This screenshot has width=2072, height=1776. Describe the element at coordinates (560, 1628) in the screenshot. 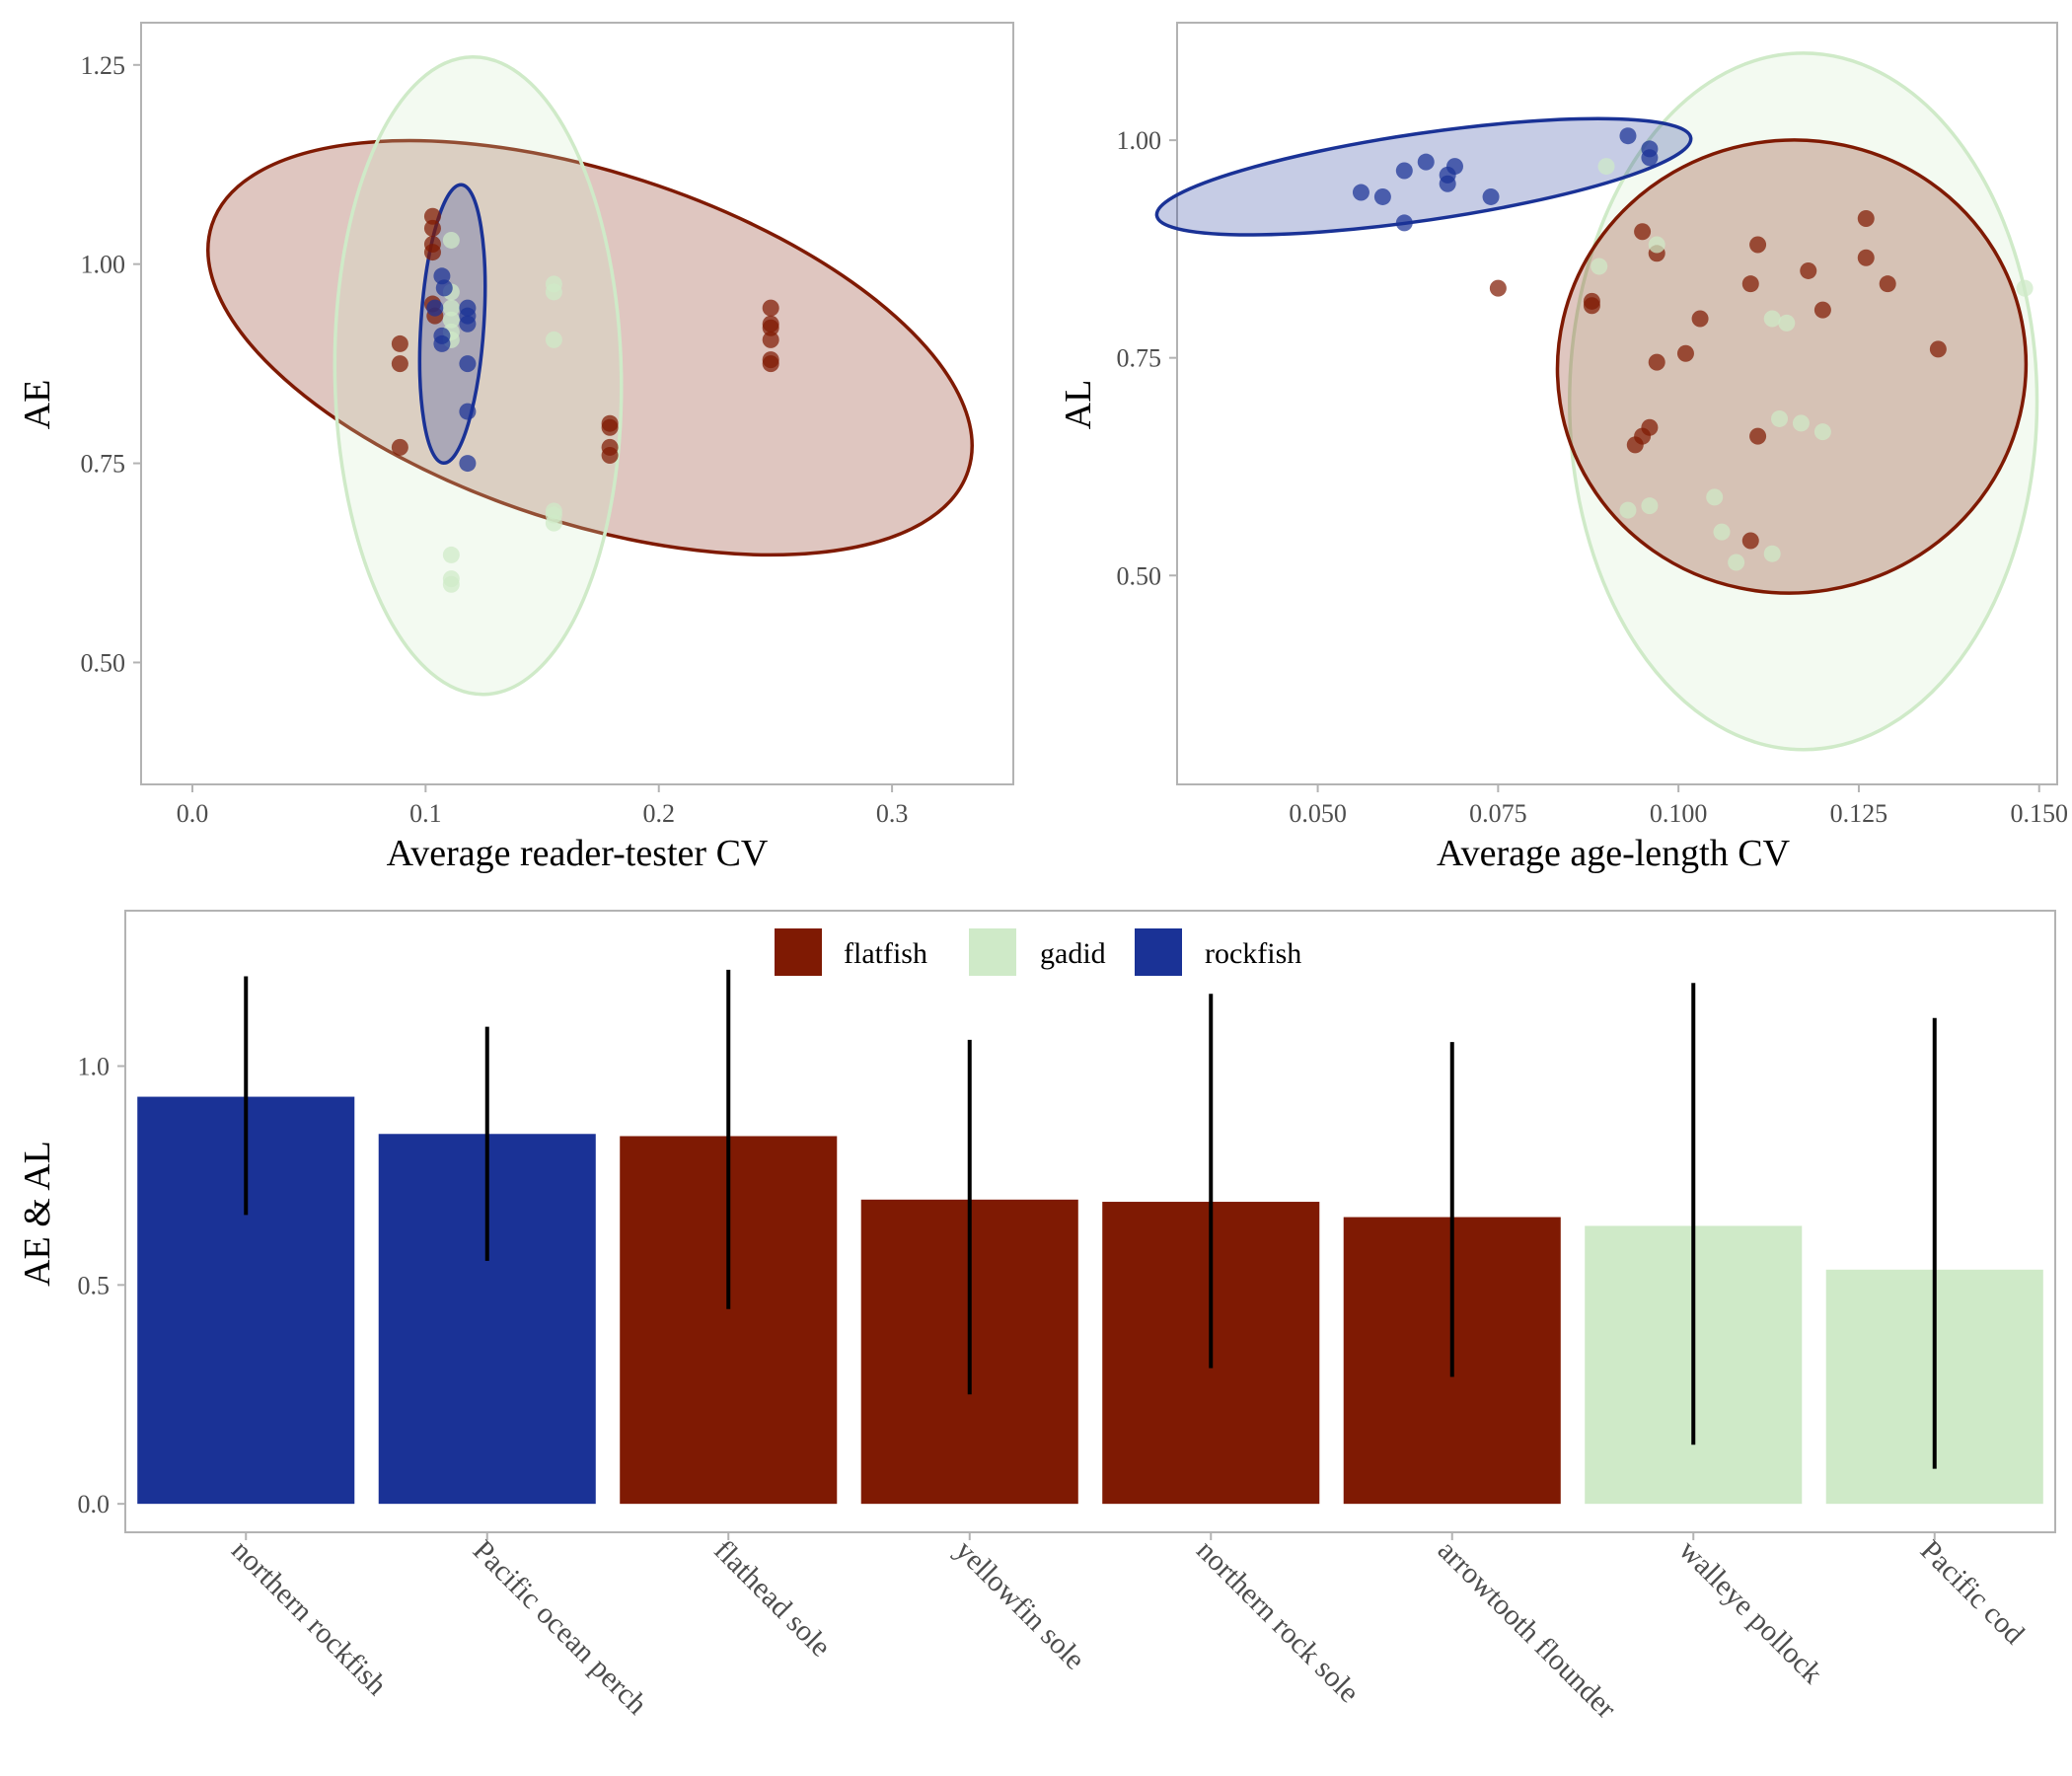

I see `x-tick-label: Pacific ocean perch` at that location.